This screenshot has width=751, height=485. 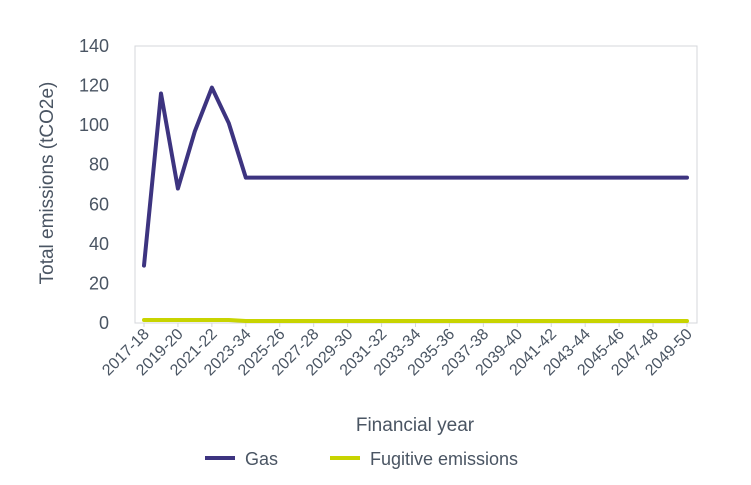 What do you see at coordinates (415, 320) in the screenshot?
I see `series-line-fugitive-emissions` at bounding box center [415, 320].